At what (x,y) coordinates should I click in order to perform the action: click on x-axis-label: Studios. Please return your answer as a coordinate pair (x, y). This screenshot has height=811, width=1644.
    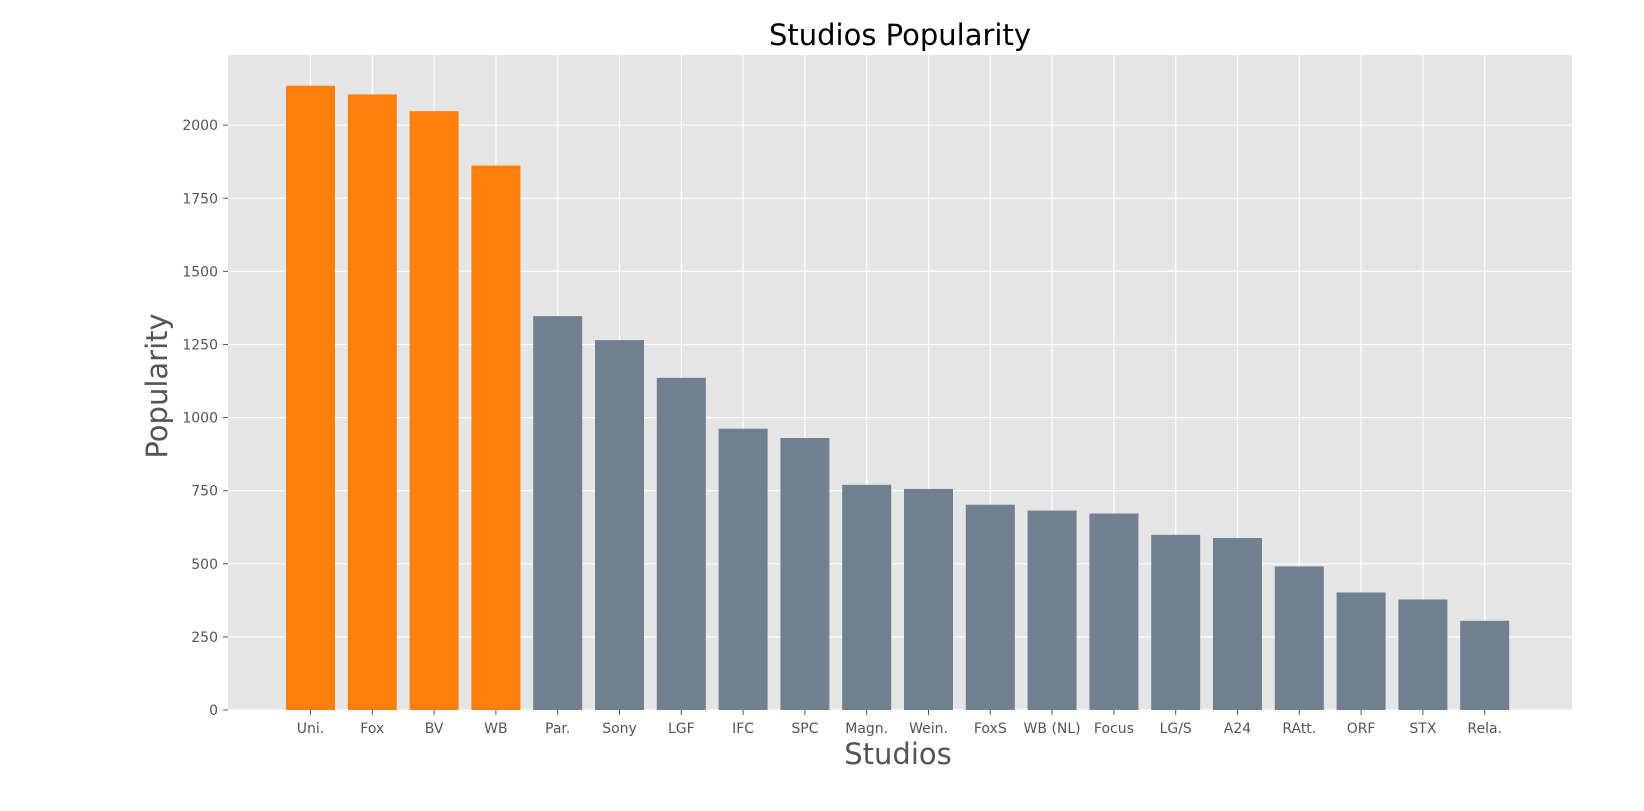
    Looking at the image, I should click on (897, 754).